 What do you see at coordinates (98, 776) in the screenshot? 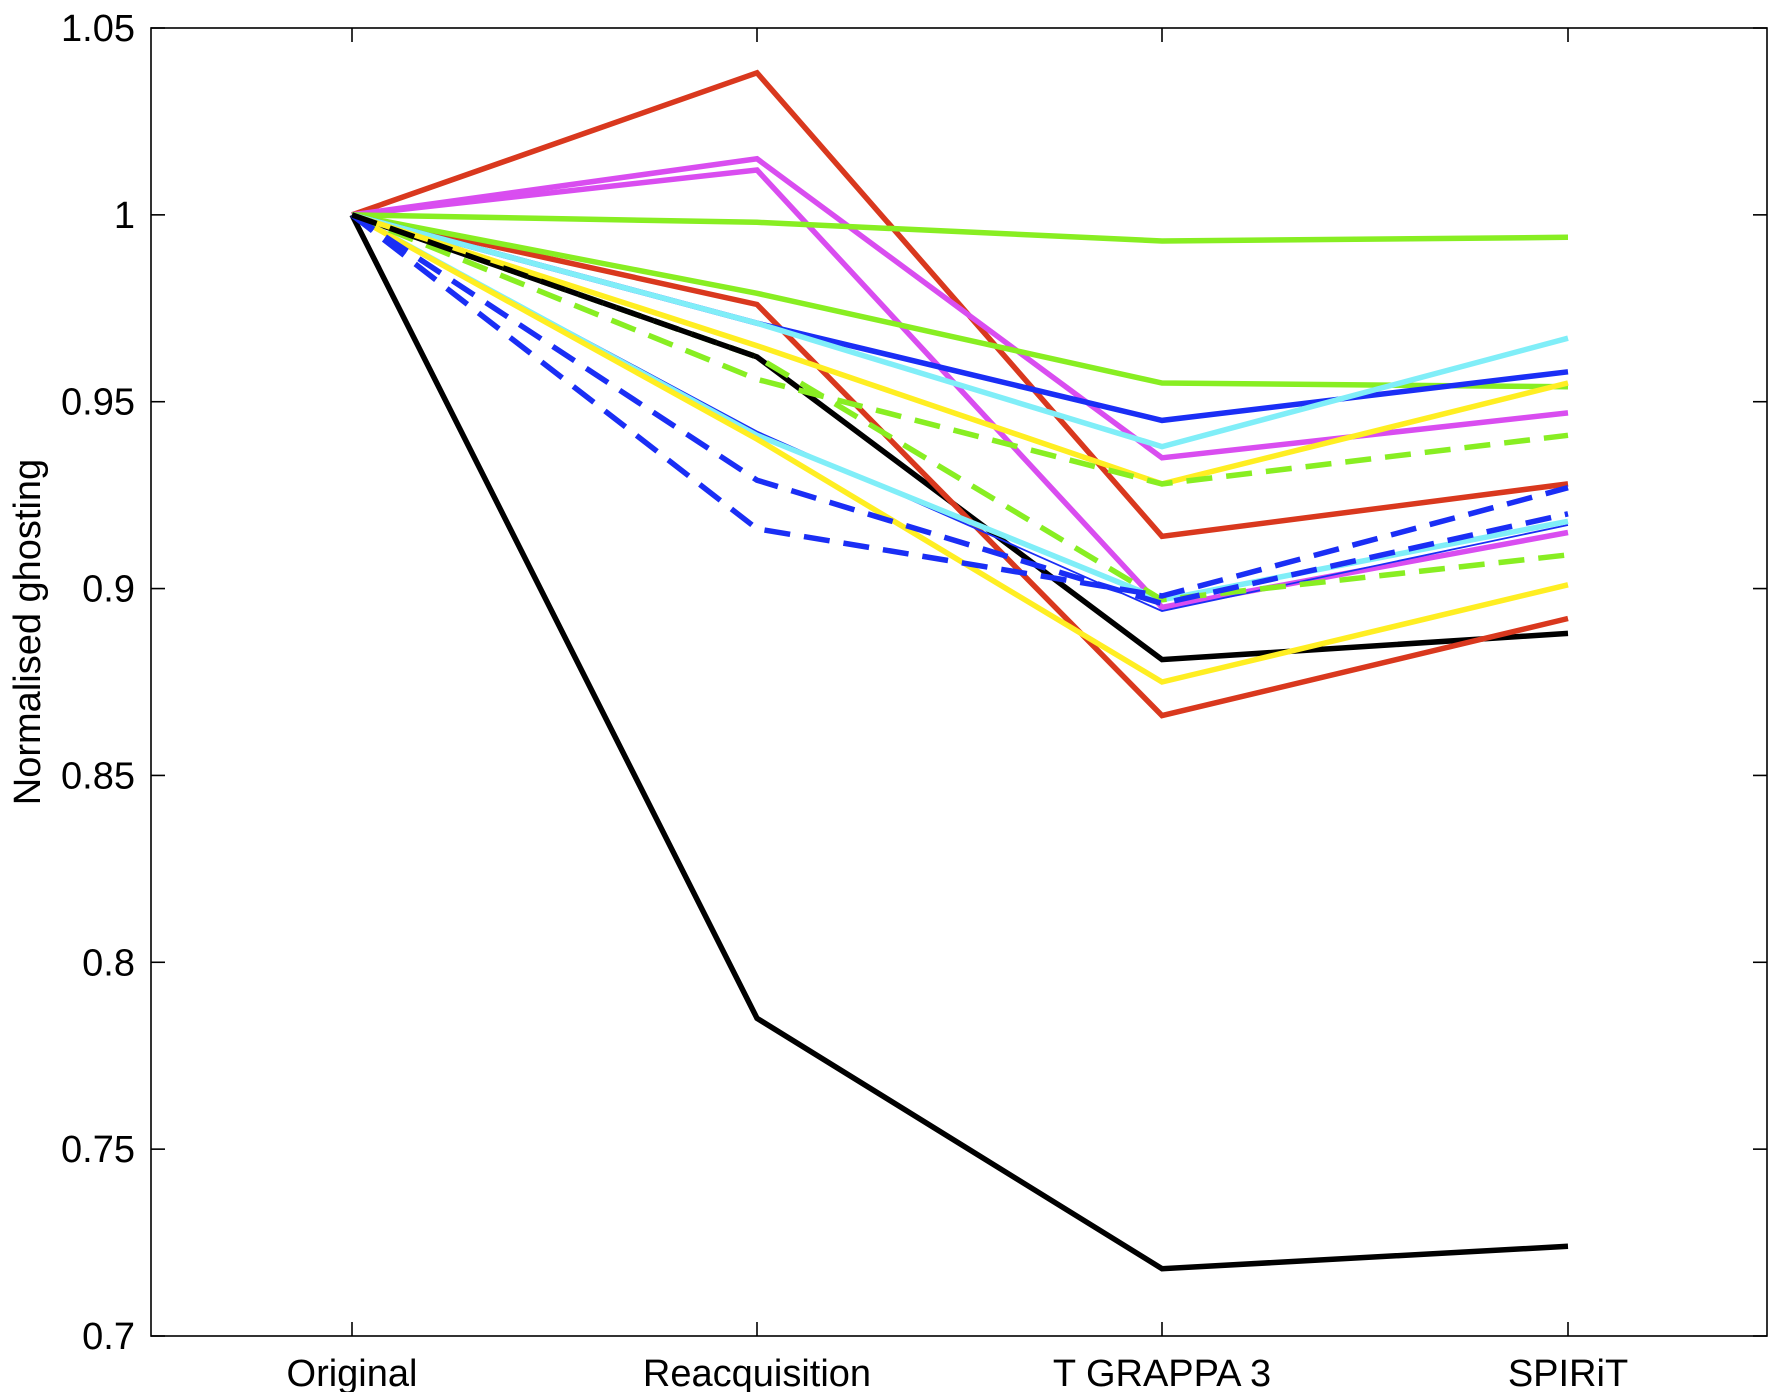
I see `y-tick-label: 0.85` at bounding box center [98, 776].